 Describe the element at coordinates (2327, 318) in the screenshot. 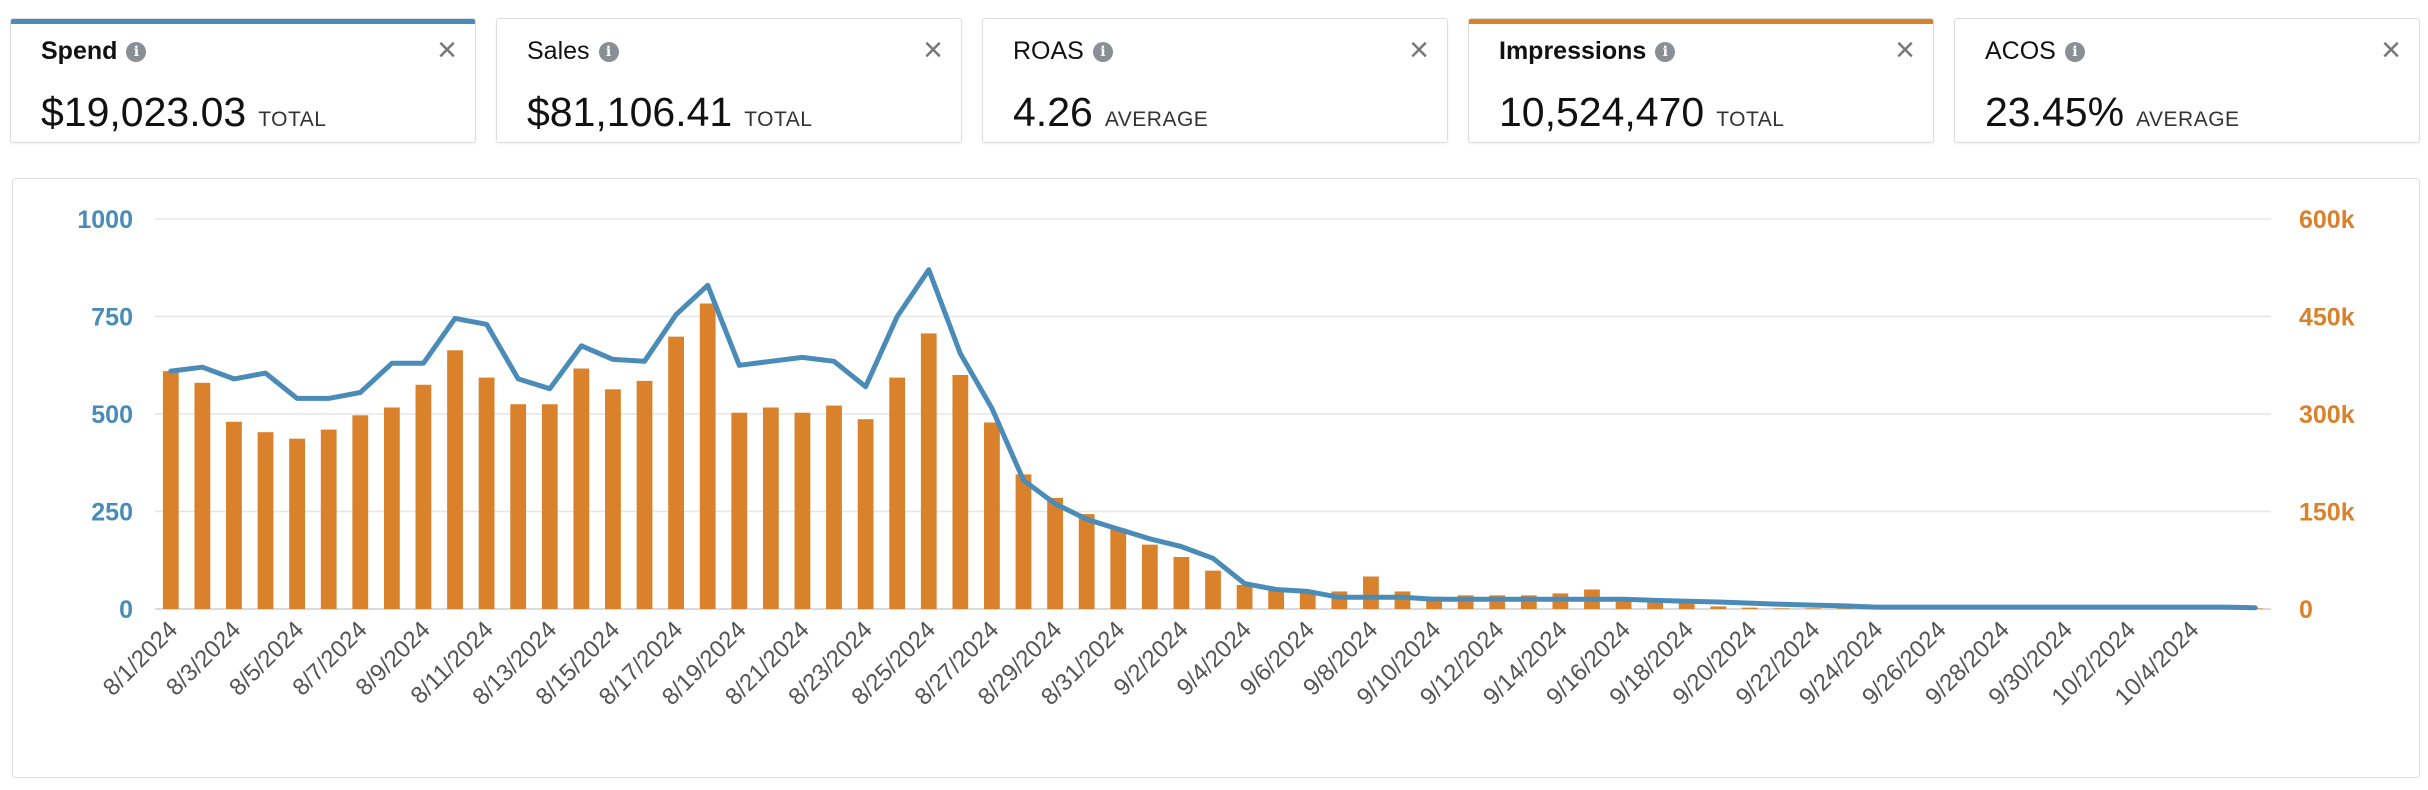

I see `y-right-tick-label: 450k` at that location.